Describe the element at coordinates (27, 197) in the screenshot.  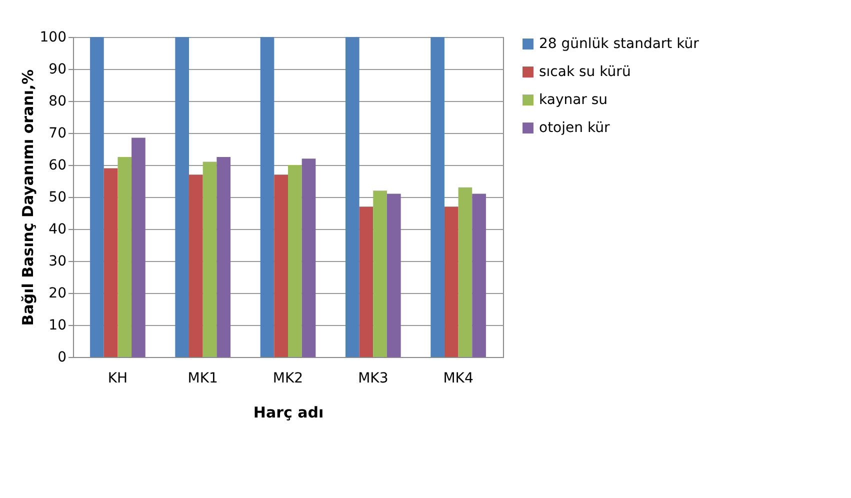
I see `y-axis-title: Bağıl Basınç Dayanımı oranı,%` at that location.